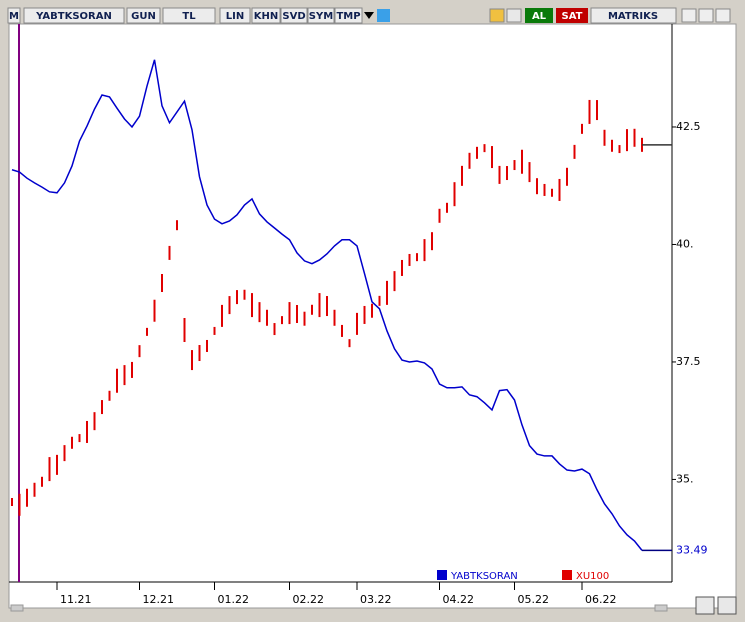 The image size is (745, 622). Describe the element at coordinates (723, 15) in the screenshot. I see `win-close` at that location.